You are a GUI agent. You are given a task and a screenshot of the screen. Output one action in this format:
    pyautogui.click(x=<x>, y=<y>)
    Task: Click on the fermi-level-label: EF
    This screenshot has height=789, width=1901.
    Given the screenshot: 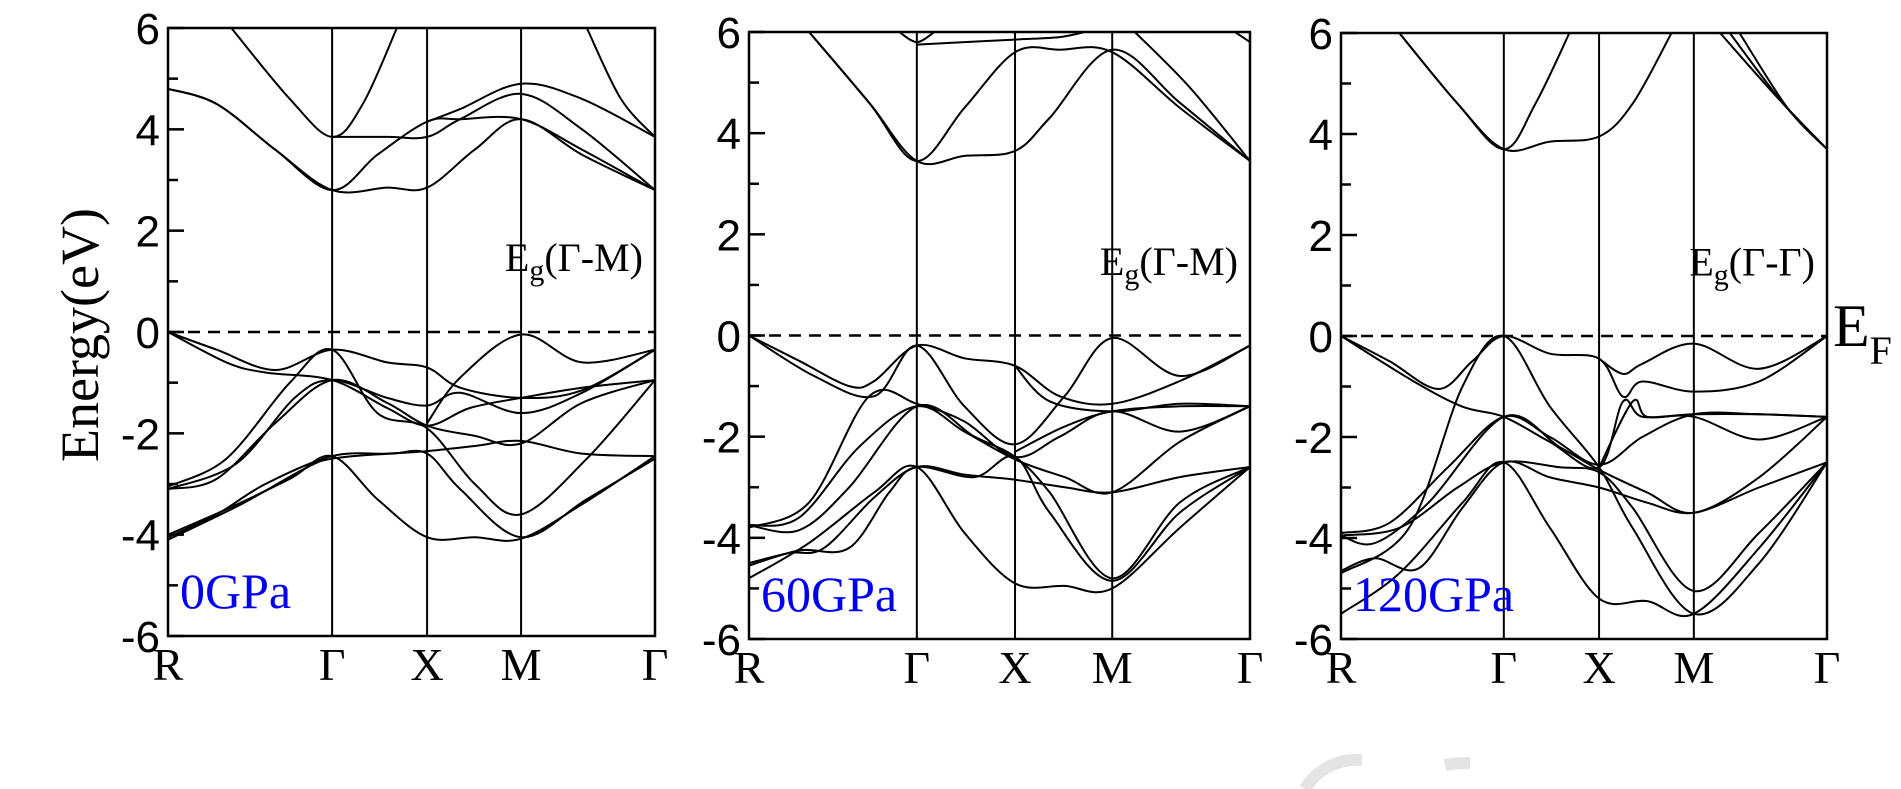 What is the action you would take?
    pyautogui.click(x=1862, y=333)
    